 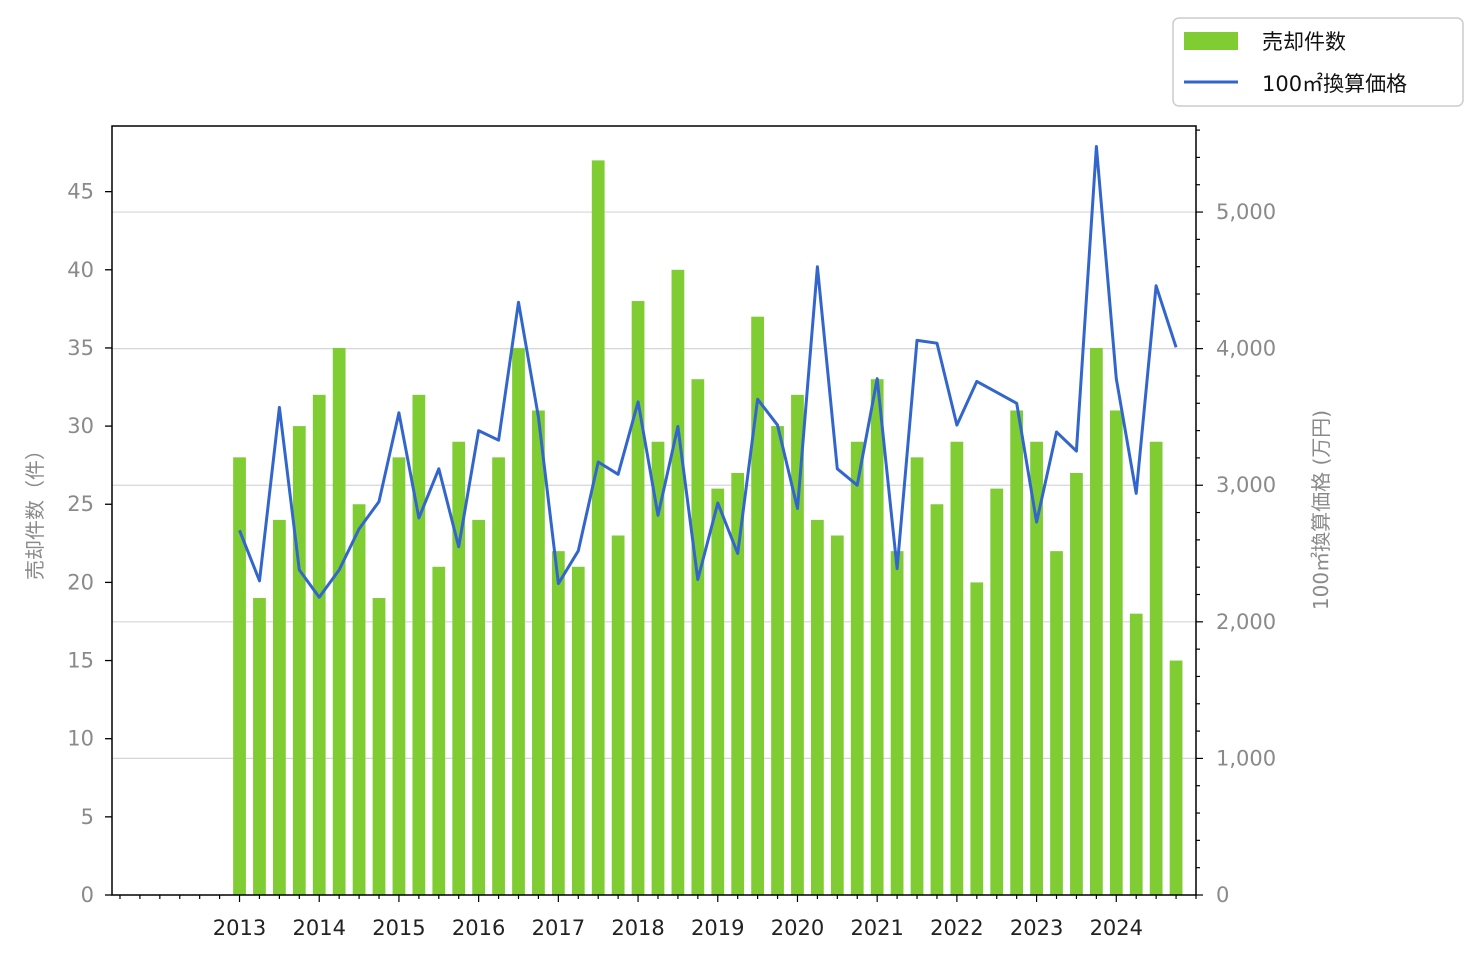 I want to click on x-tick-label: 2020, so click(x=797, y=928).